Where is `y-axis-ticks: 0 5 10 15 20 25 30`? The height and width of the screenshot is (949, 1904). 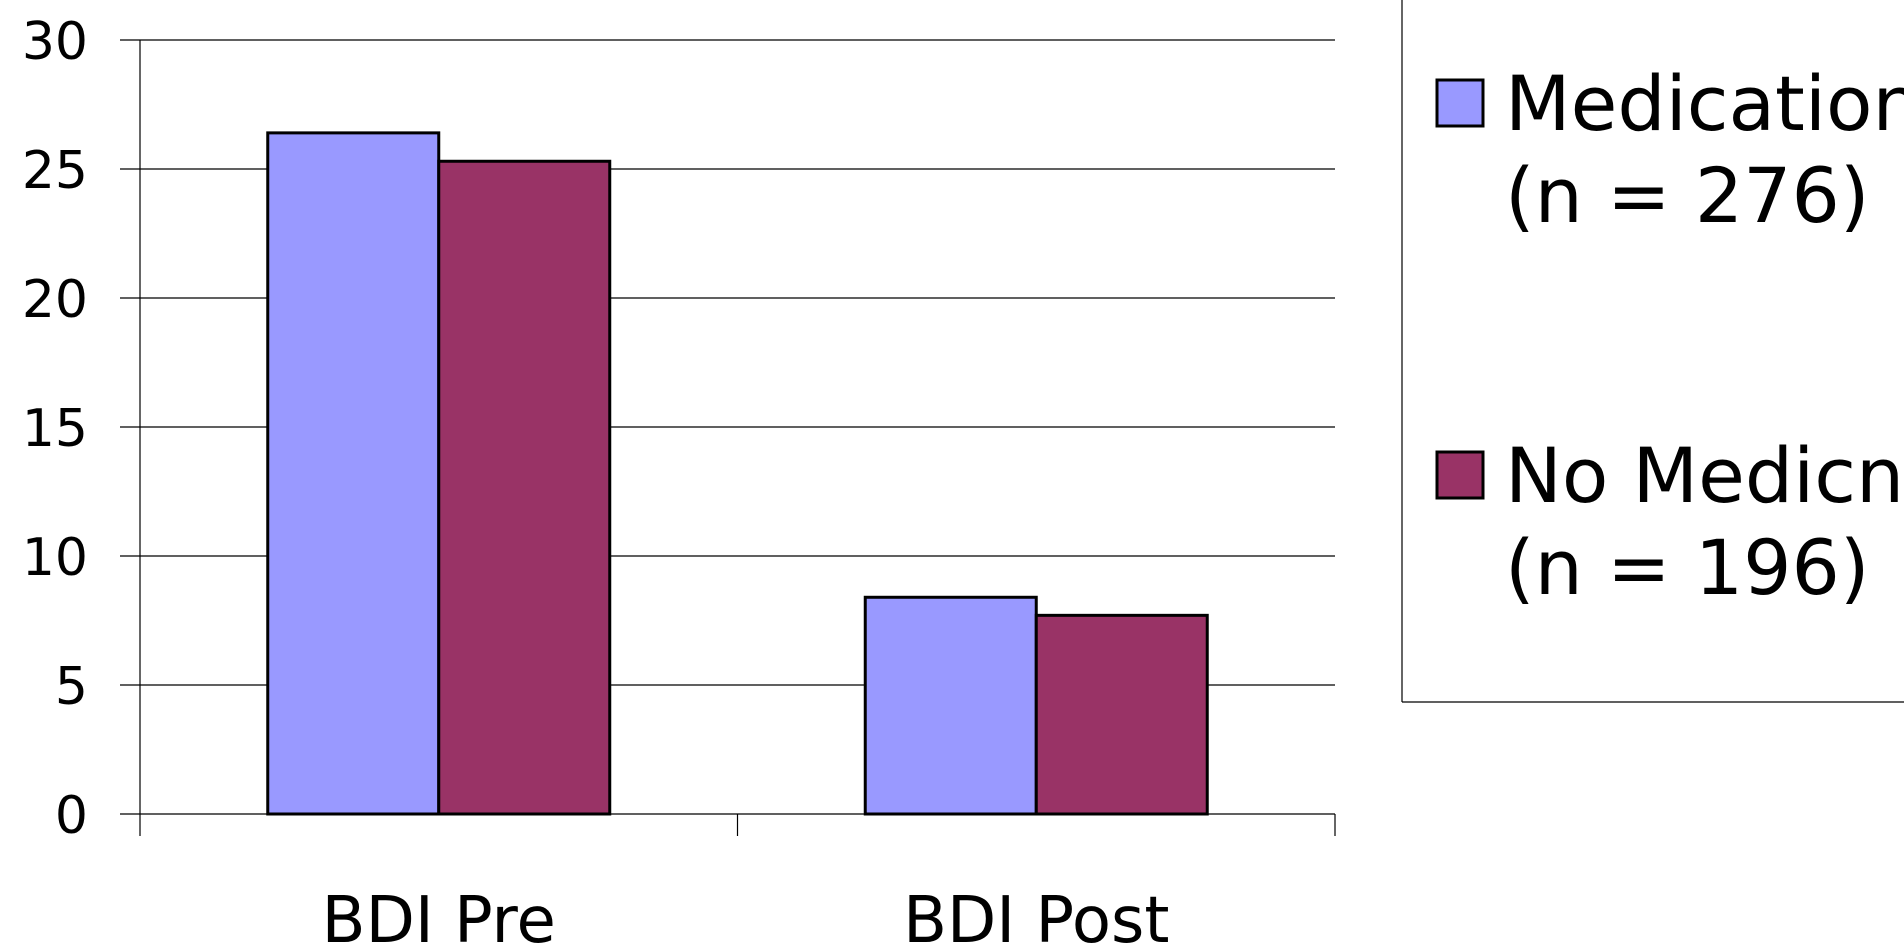
y-axis-ticks: 0 5 10 15 20 25 30 is located at coordinates (81, 429).